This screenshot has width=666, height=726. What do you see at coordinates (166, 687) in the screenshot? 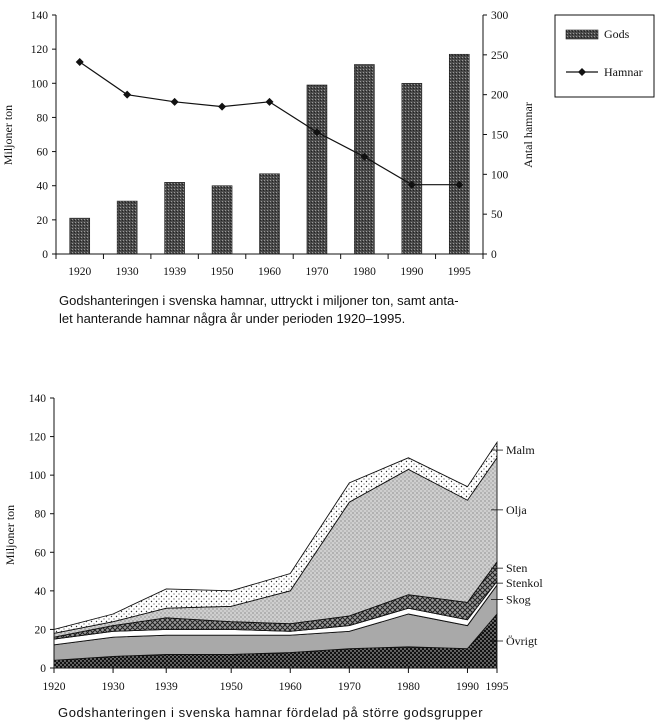
I see `chart2-x-tick-label: 1939` at bounding box center [166, 687].